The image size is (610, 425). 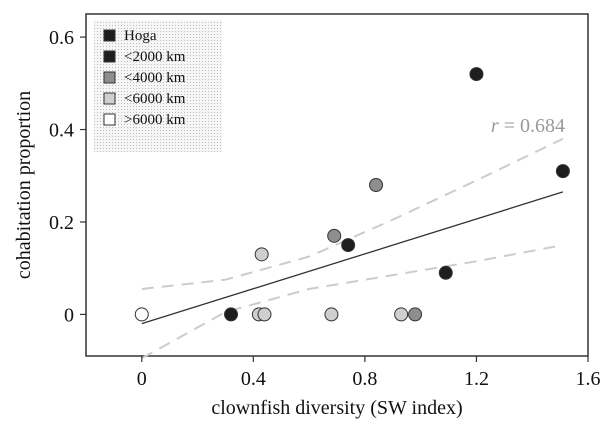 I want to click on correlation-r-symbol: r, so click(x=495, y=126).